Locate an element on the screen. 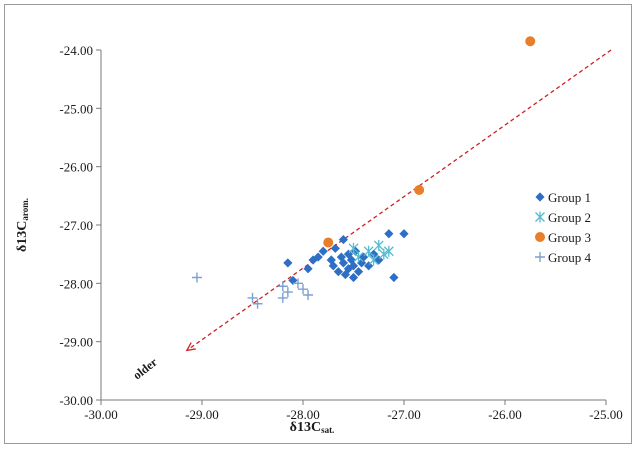  legend-item: Group 4 is located at coordinates (563, 257).